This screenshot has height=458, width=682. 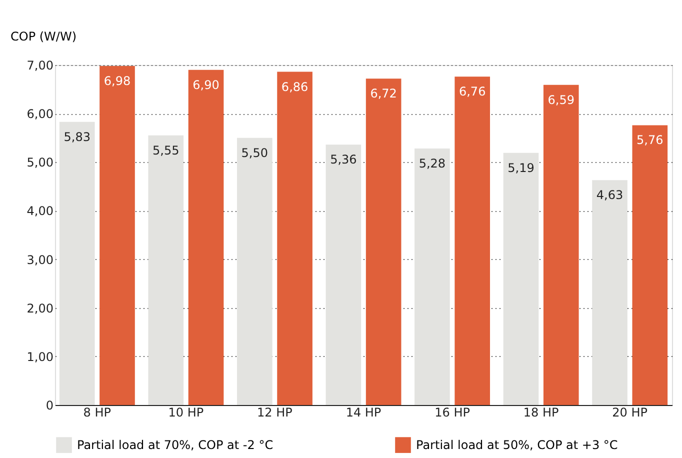 I want to click on x-tick-label: 16 HP, so click(x=452, y=413).